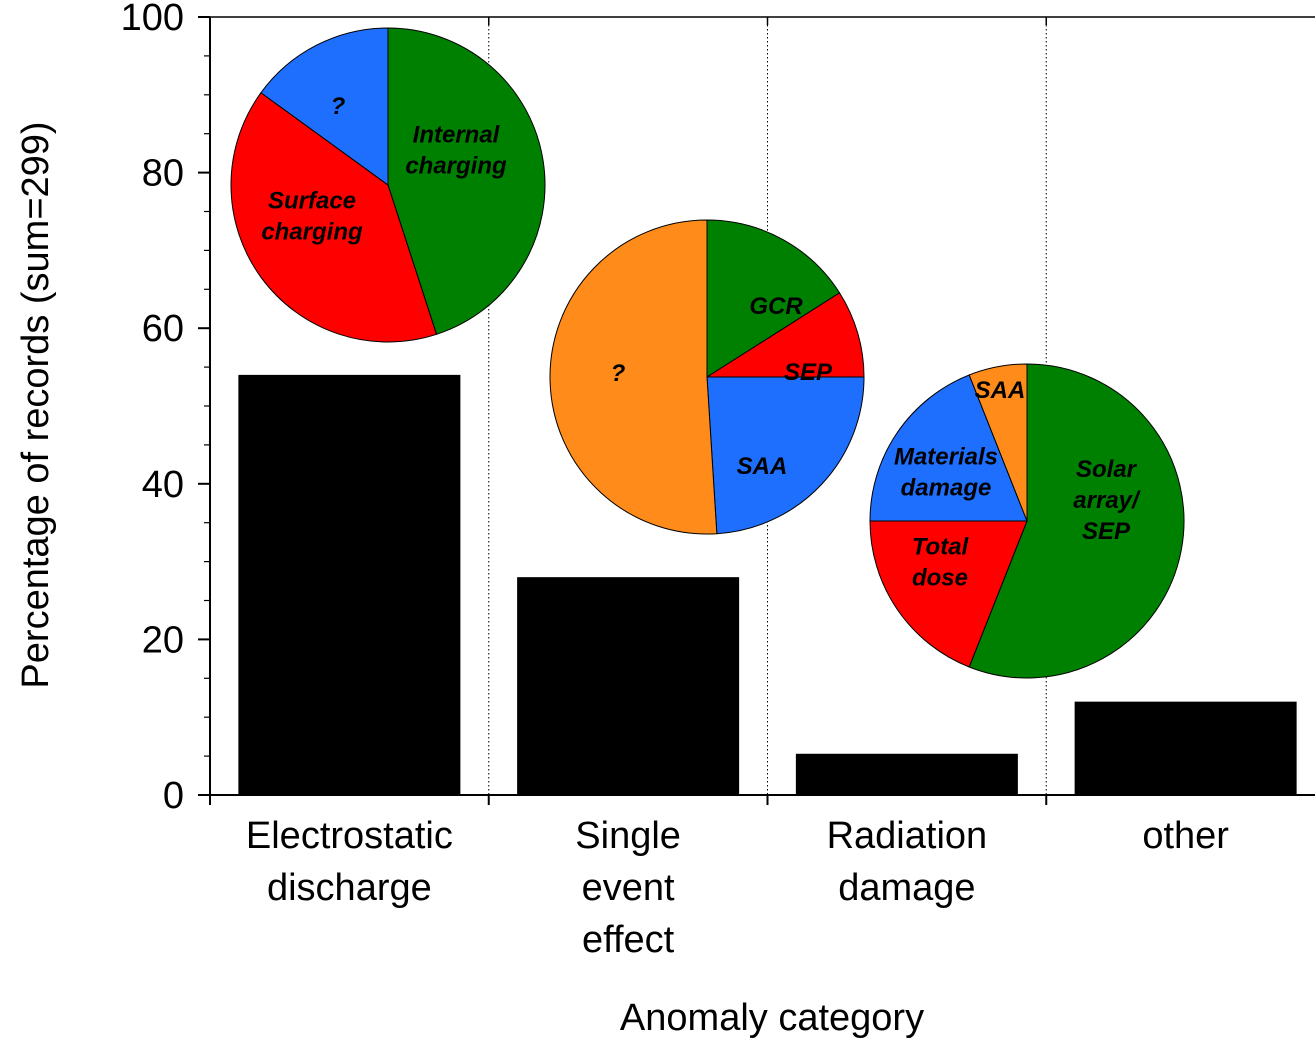 The height and width of the screenshot is (1040, 1315). Describe the element at coordinates (941, 563) in the screenshot. I see `pie-slice-label: Total dose` at that location.